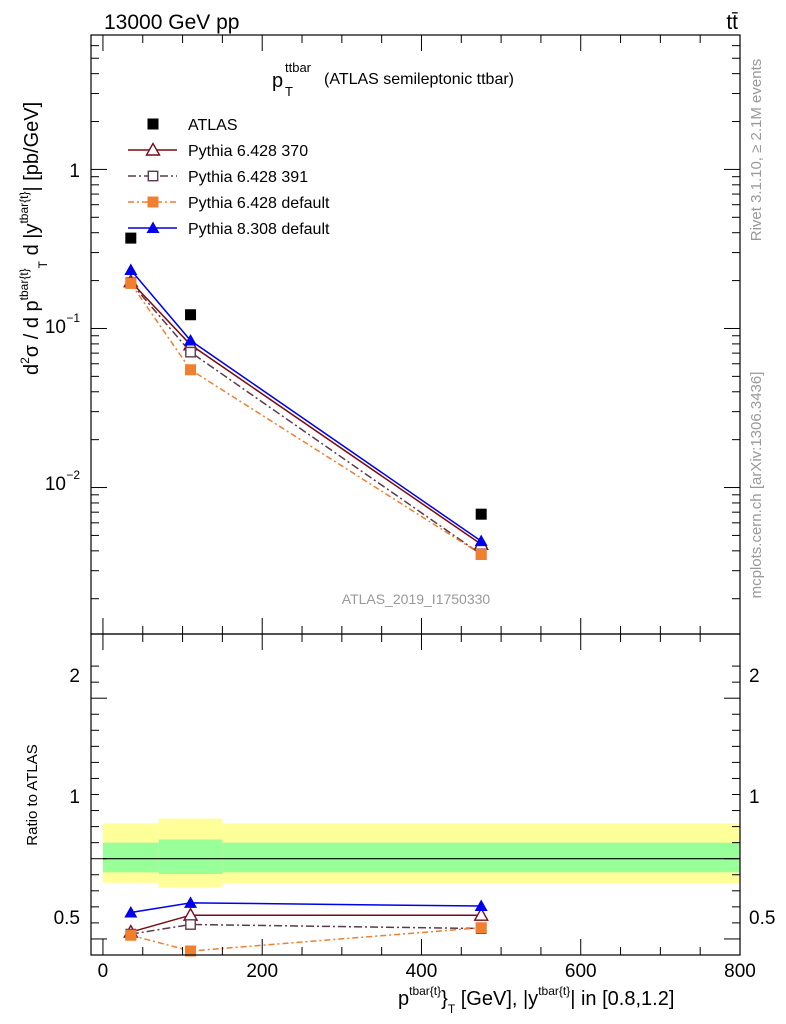 Image resolution: width=786 pixels, height=1024 pixels. Describe the element at coordinates (103, 971) in the screenshot. I see `xtick-label: 0` at that location.